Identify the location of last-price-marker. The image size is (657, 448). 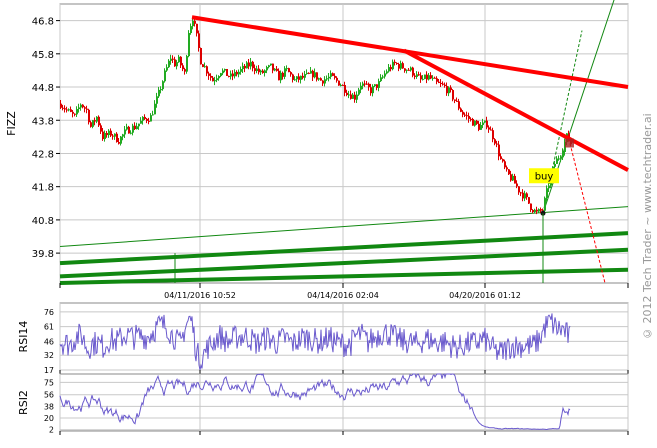
(569, 143).